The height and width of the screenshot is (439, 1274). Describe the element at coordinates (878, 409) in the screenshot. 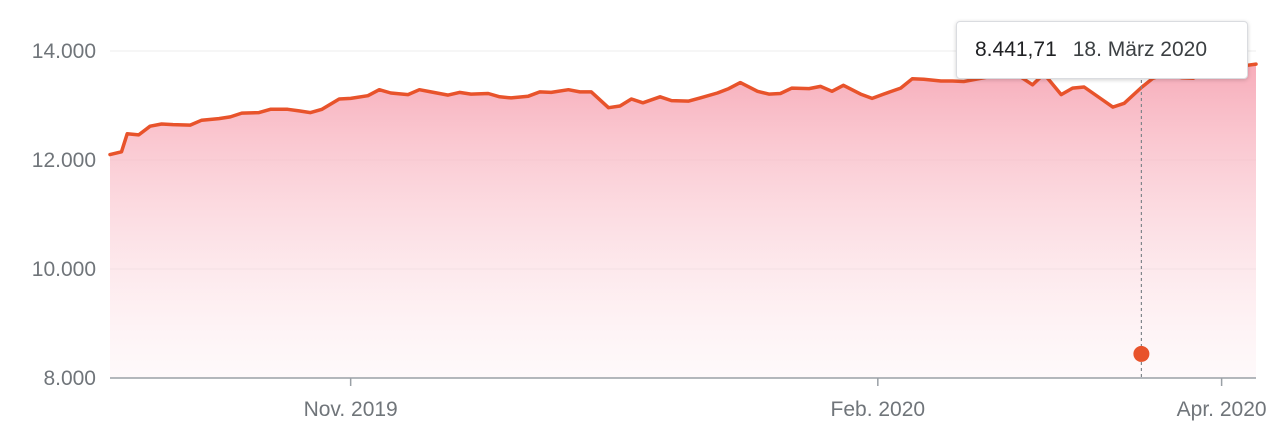

I see `x-tick-label: Feb. 2020` at that location.